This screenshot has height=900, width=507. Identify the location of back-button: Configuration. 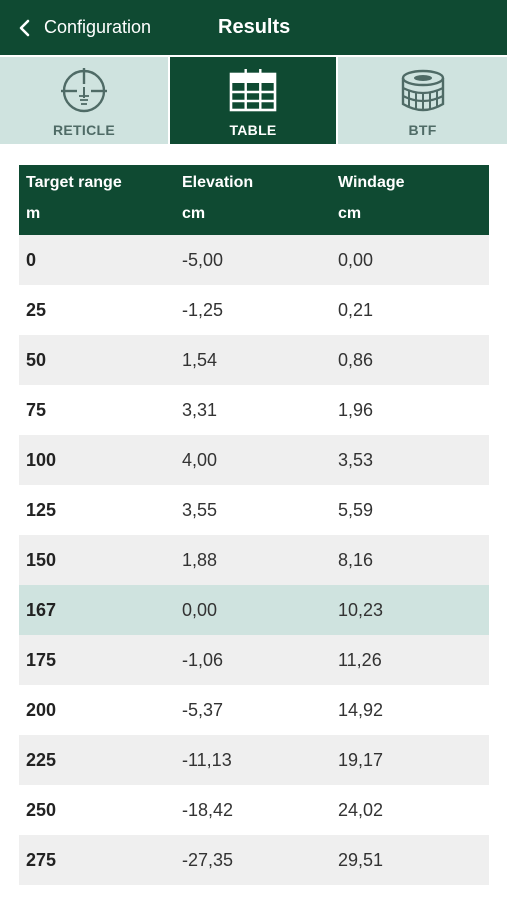
(82, 27).